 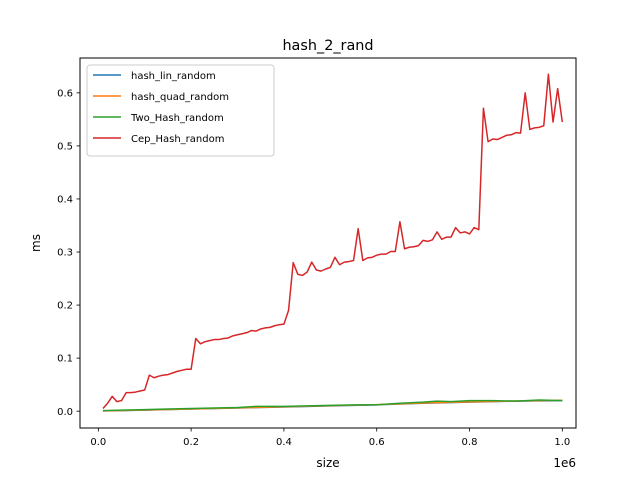 I want to click on x-offset-label: 1e6, so click(x=564, y=463).